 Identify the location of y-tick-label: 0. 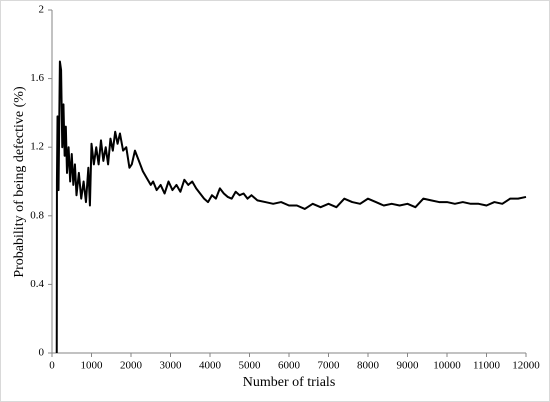
(42, 353).